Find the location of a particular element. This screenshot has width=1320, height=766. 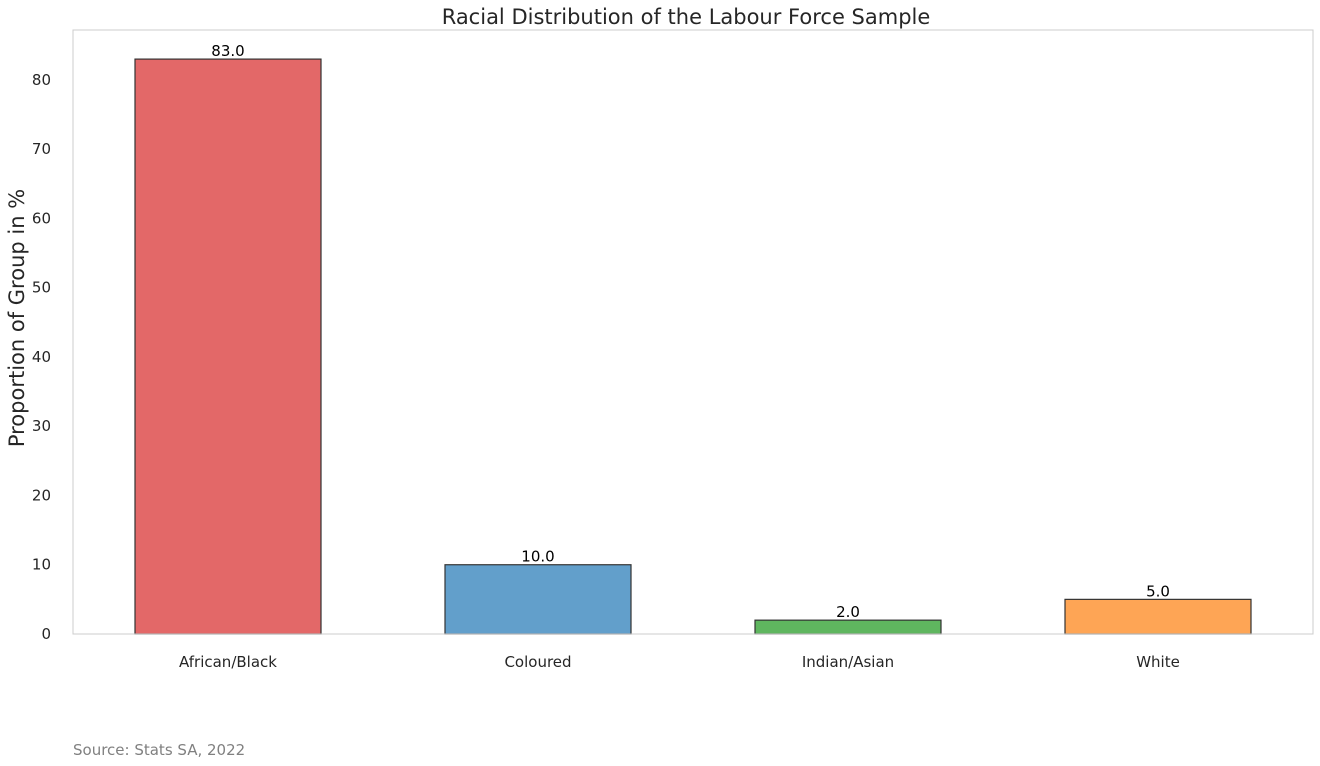

y-tick-label: 50 is located at coordinates (41, 288).